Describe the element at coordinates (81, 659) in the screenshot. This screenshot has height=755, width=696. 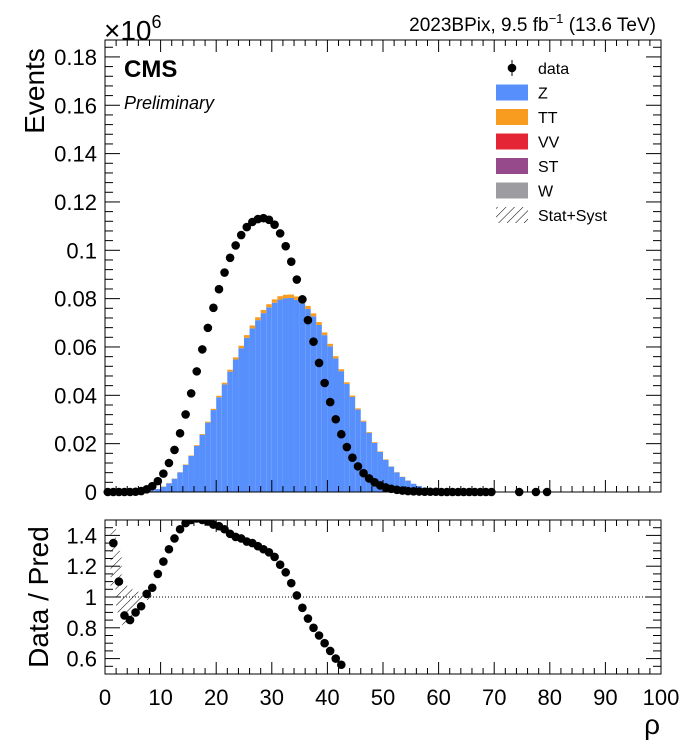
I see `ratio-y-tick-label: 0.6` at that location.